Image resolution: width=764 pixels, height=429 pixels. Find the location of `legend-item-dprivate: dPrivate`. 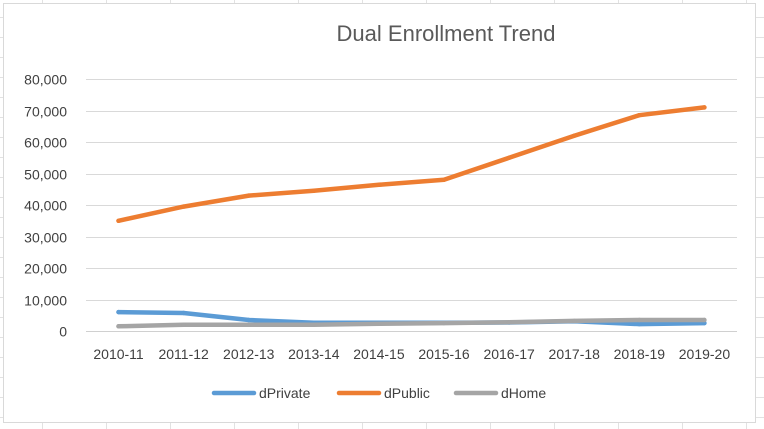

legend-item-dprivate: dPrivate is located at coordinates (261, 393).